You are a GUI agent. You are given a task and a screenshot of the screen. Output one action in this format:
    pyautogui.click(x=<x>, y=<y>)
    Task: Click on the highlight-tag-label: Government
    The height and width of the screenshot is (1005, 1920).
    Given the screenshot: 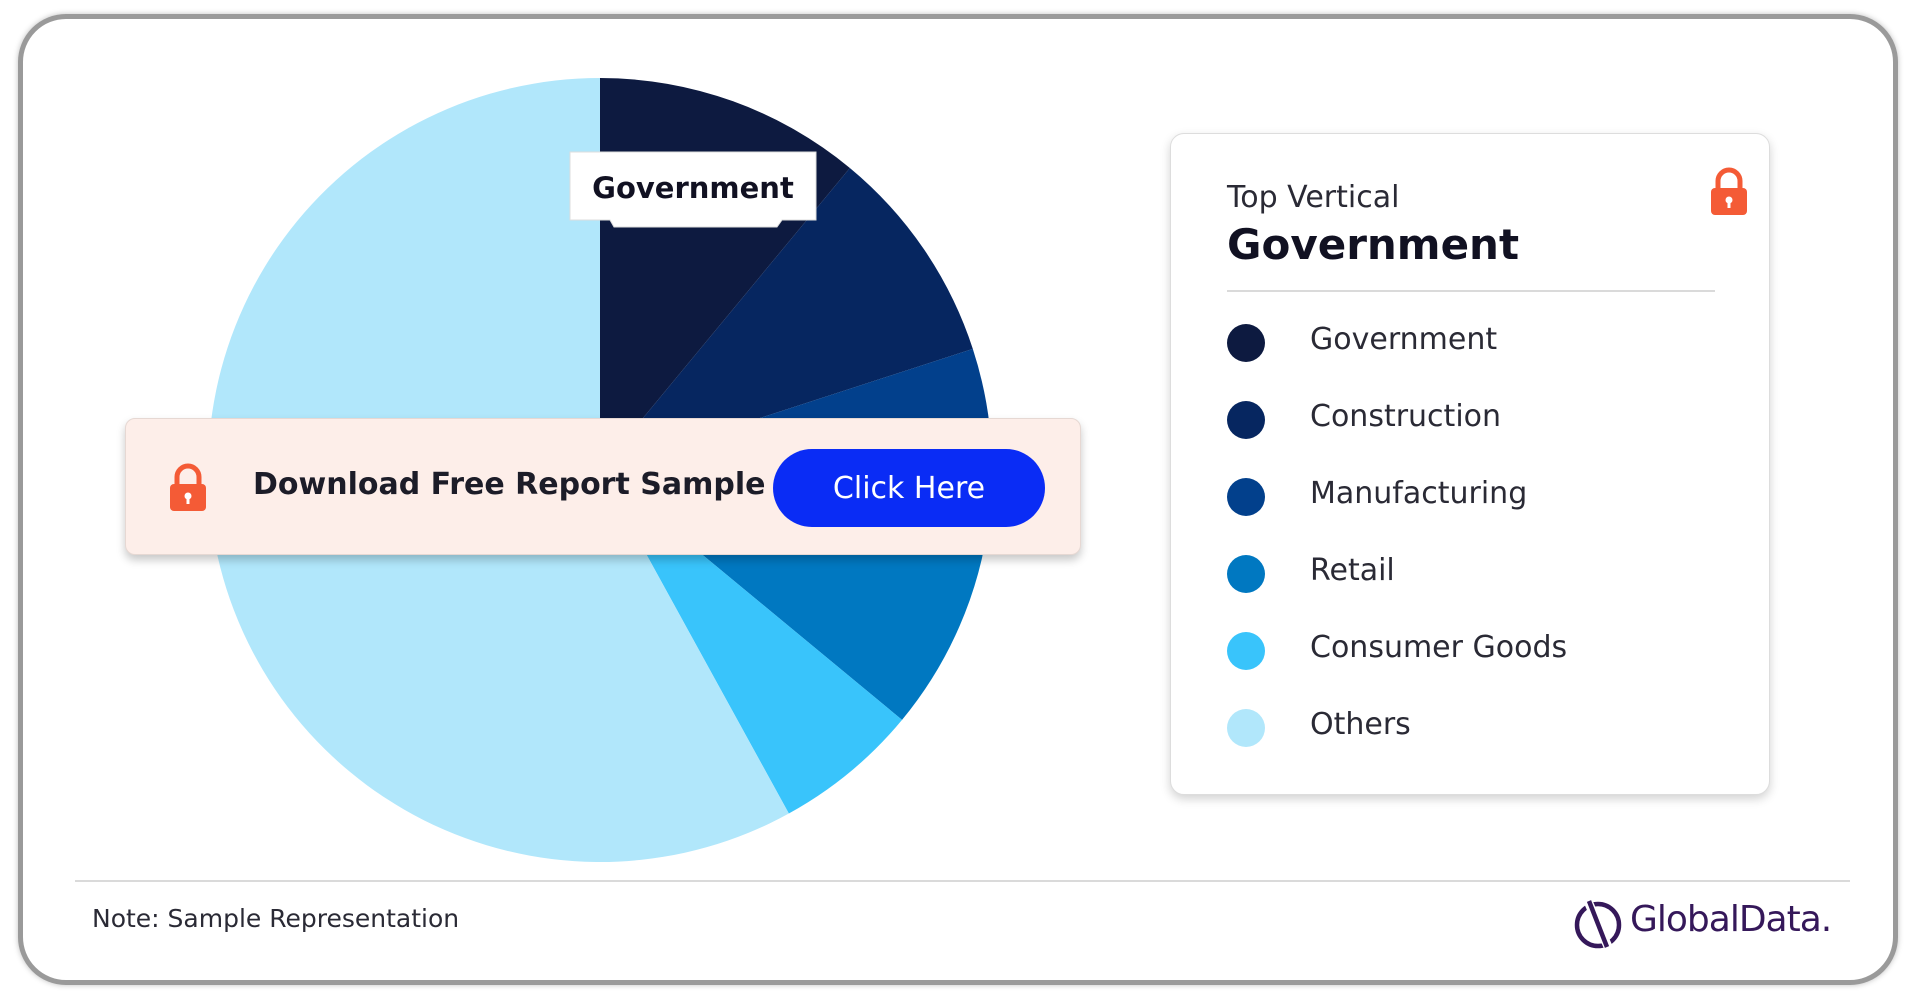 What is the action you would take?
    pyautogui.click(x=693, y=188)
    